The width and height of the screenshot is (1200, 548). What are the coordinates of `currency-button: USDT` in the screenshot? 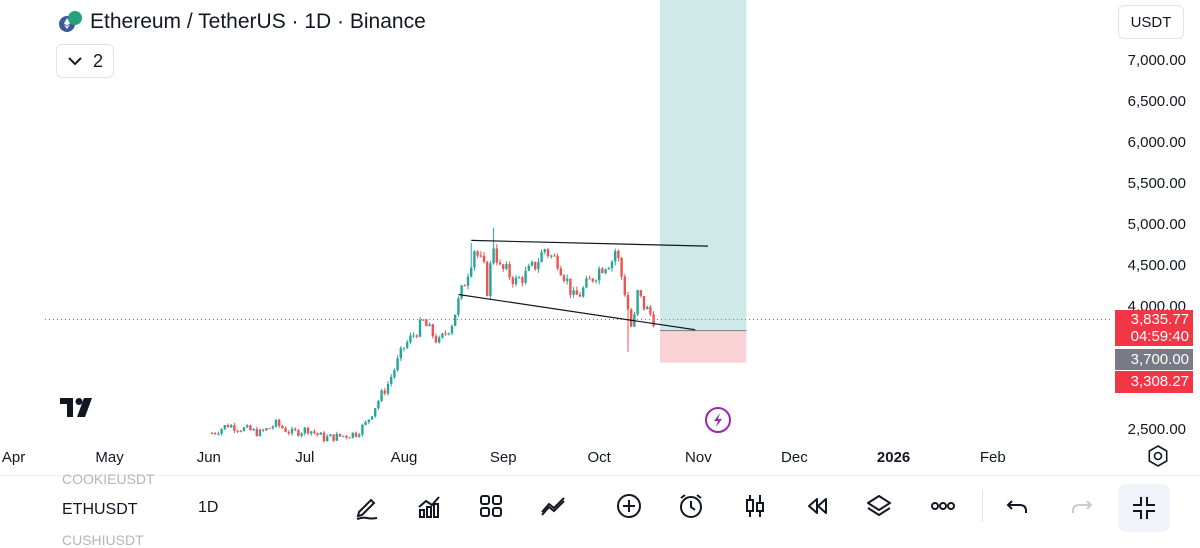 It's located at (1151, 22).